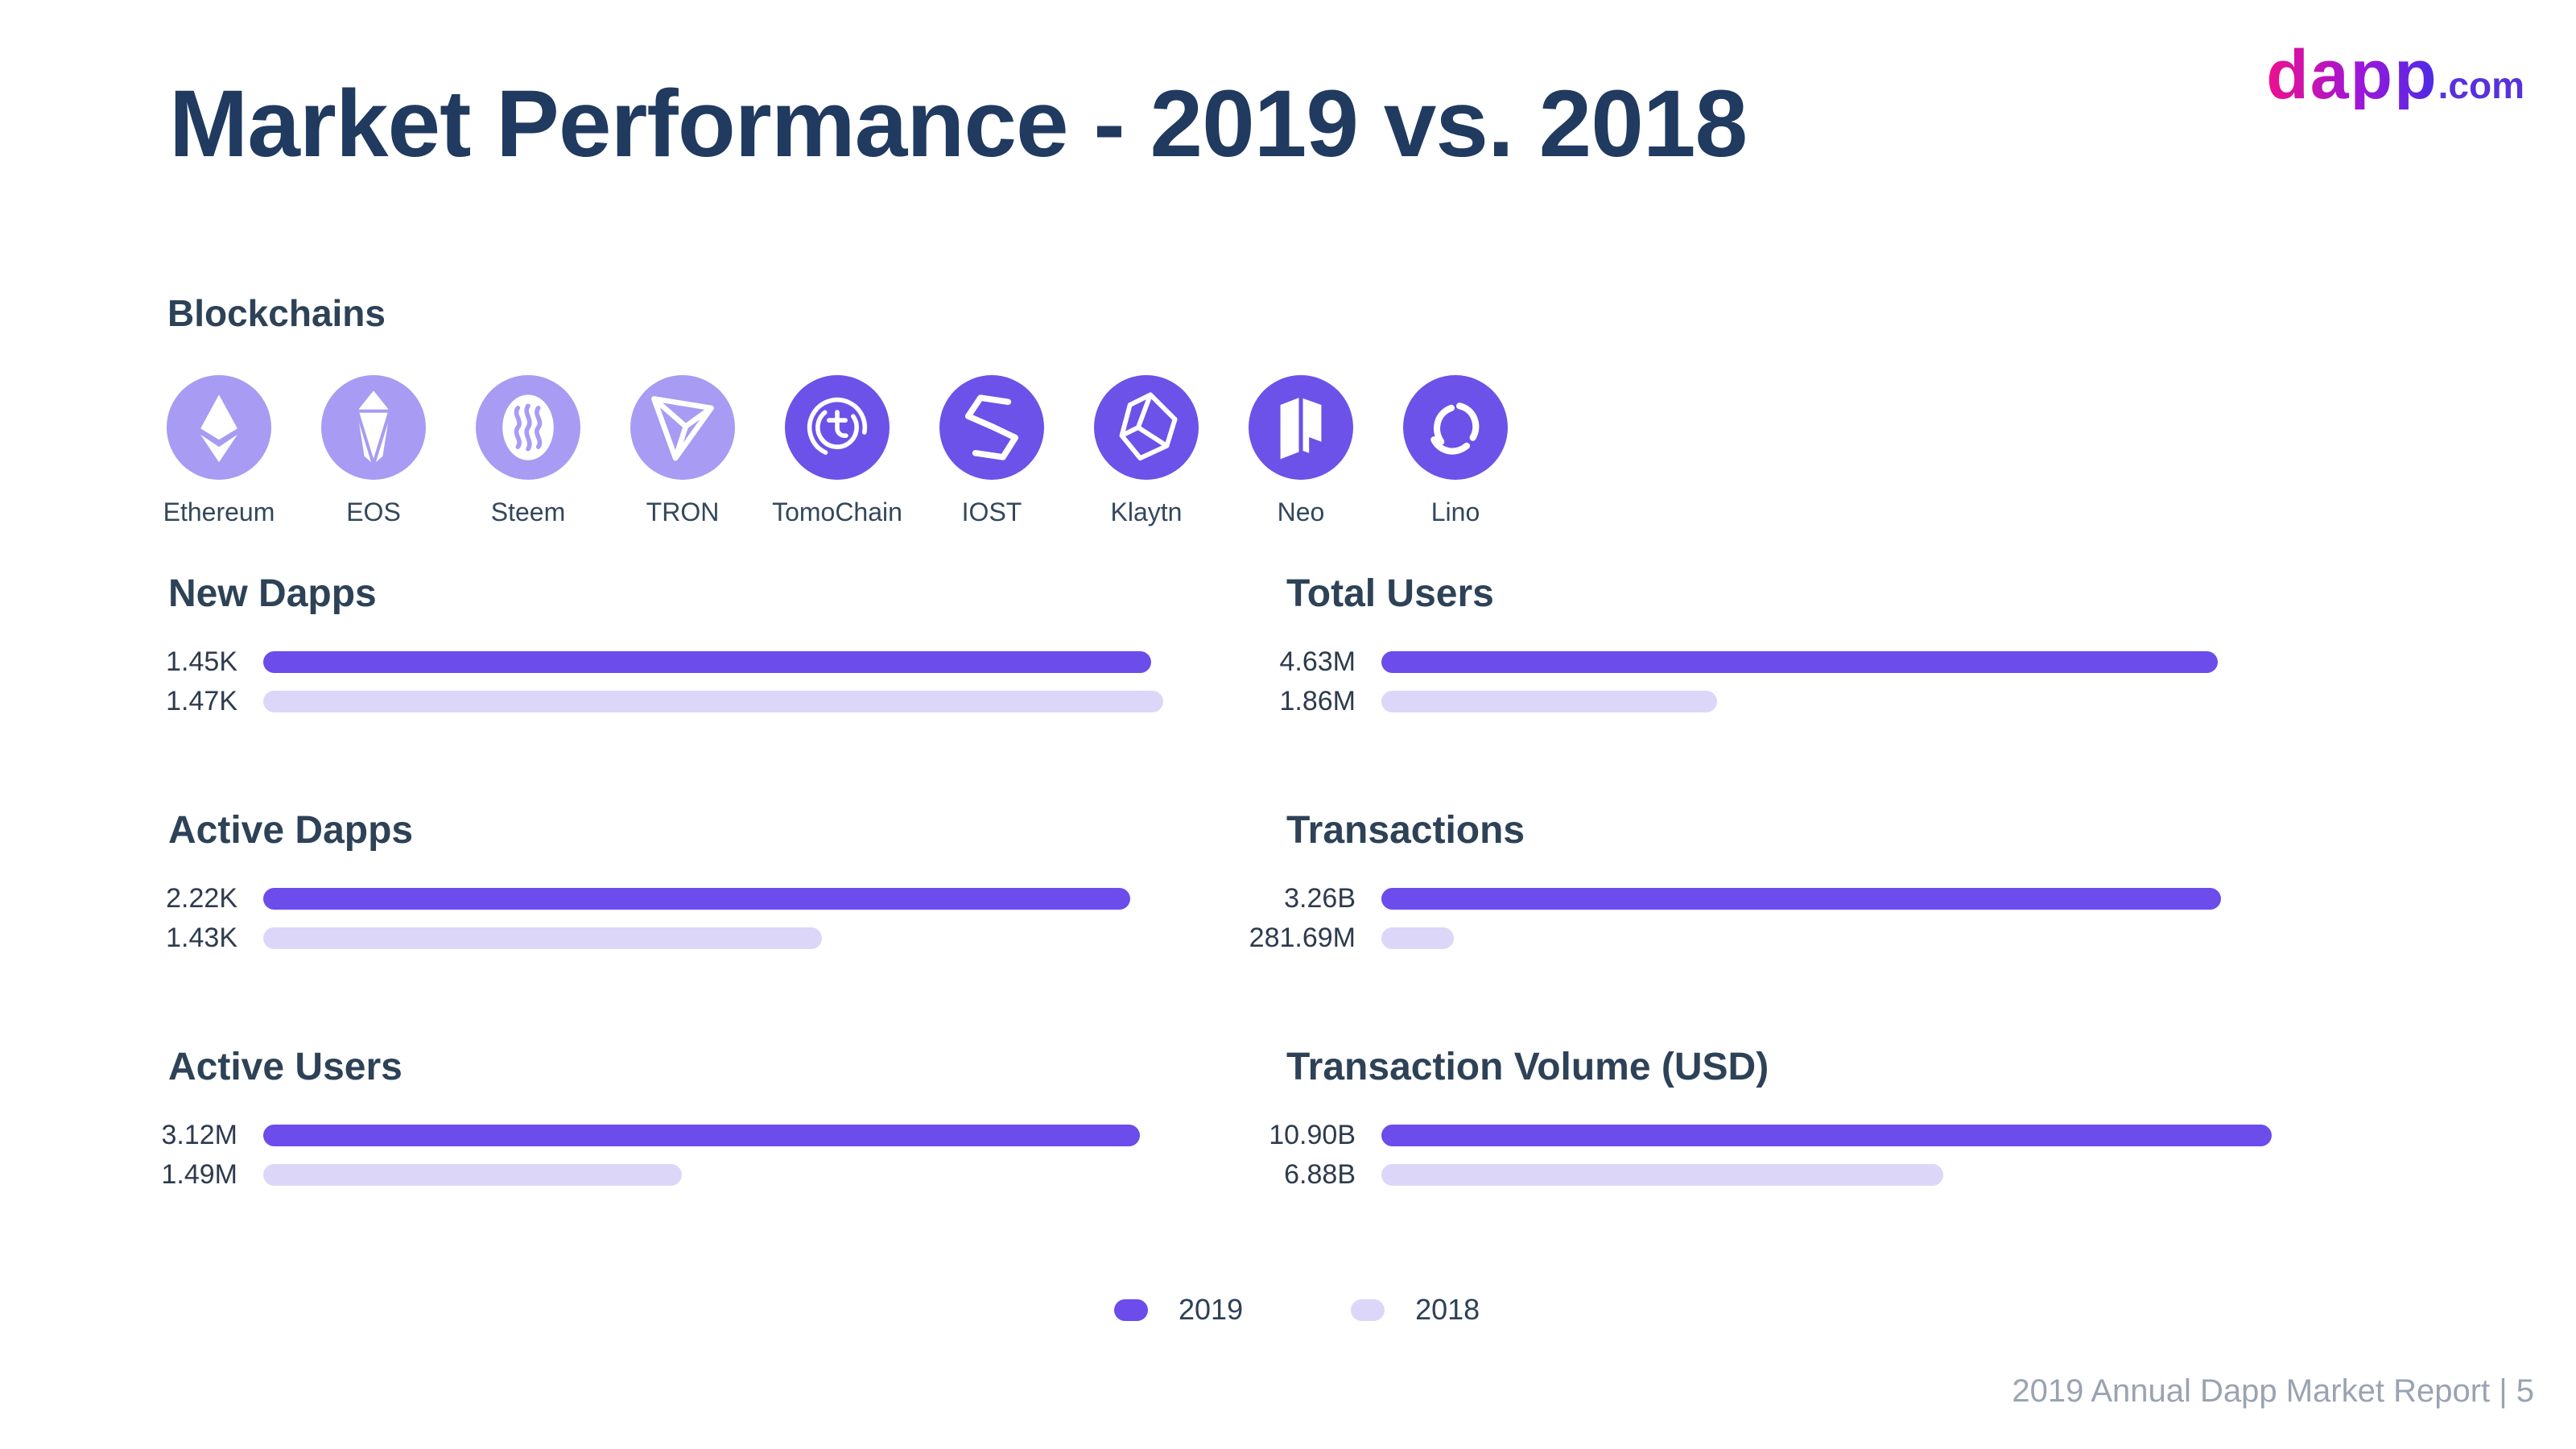 Image resolution: width=2576 pixels, height=1449 pixels. I want to click on blockchain-item-eos: EOS, so click(373, 451).